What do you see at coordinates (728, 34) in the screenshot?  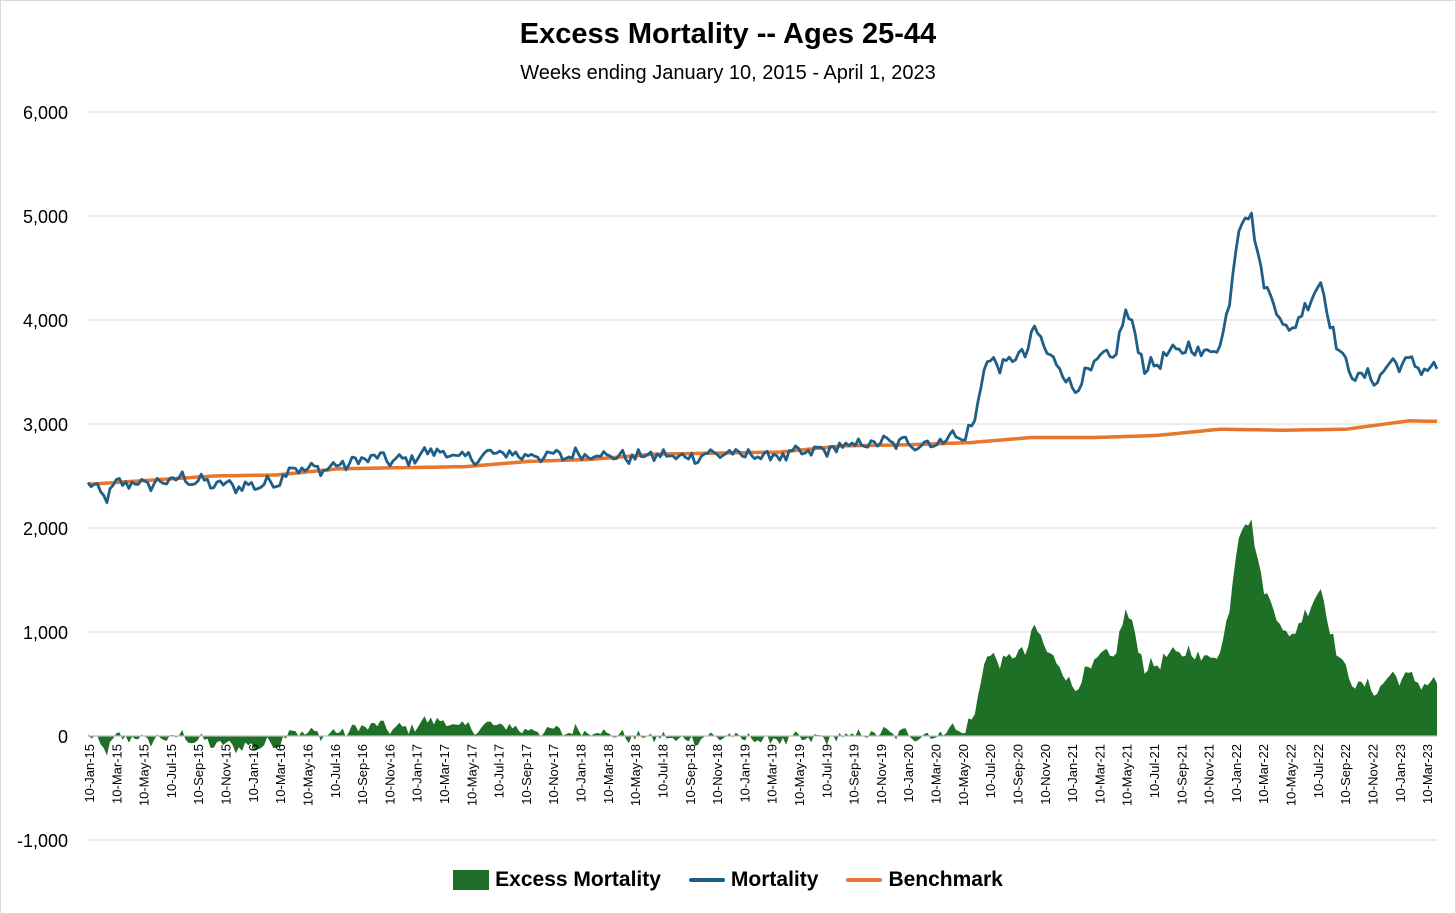 I see `chart-title: Excess Mortality -- Ages 25-44` at bounding box center [728, 34].